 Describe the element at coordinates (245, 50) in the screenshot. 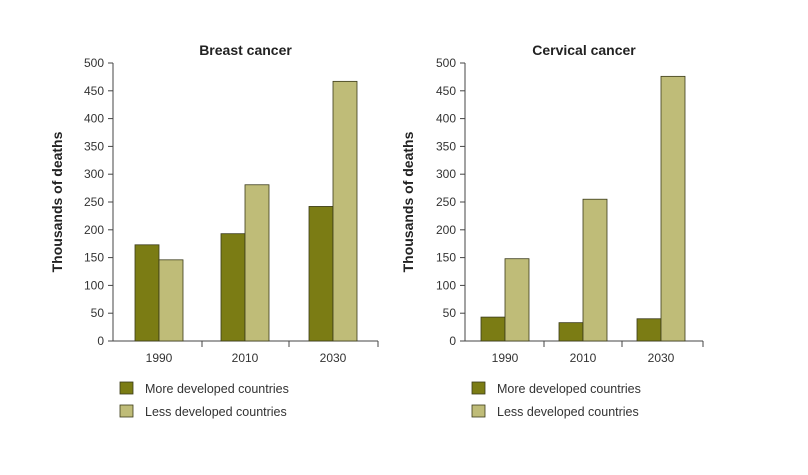

I see `chart-title: Breast cancer` at that location.